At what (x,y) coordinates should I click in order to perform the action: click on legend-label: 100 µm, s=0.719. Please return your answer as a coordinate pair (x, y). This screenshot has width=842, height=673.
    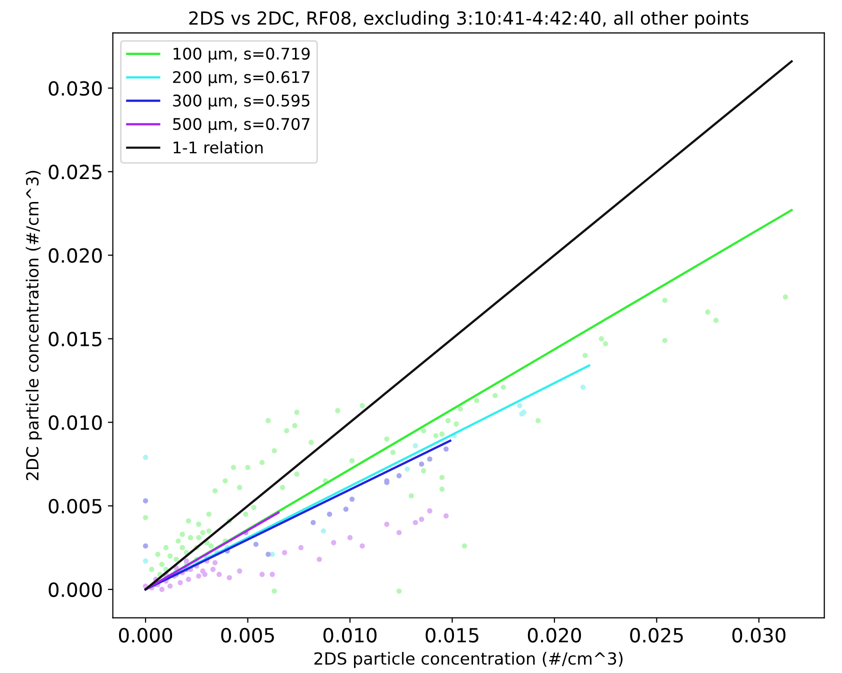
    Looking at the image, I should click on (242, 55).